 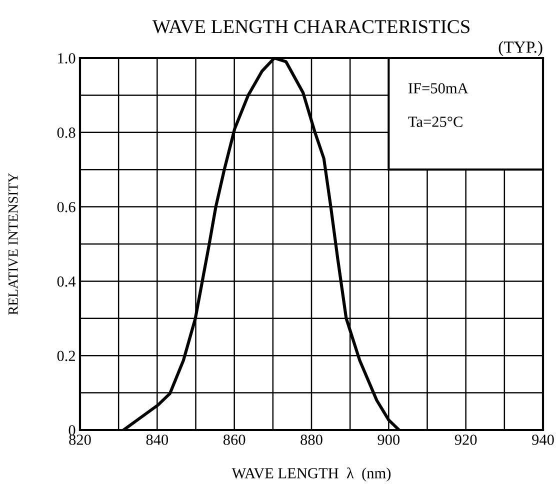 What do you see at coordinates (67, 58) in the screenshot?
I see `y-tick-label: 1.0` at bounding box center [67, 58].